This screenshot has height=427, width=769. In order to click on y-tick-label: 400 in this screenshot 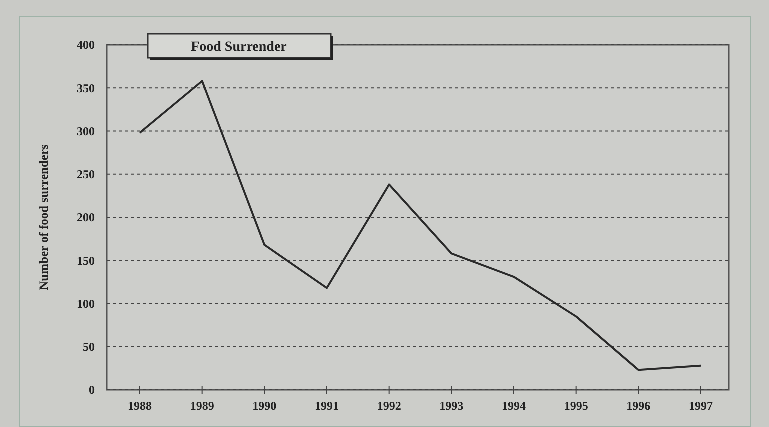, I will do `click(86, 45)`.